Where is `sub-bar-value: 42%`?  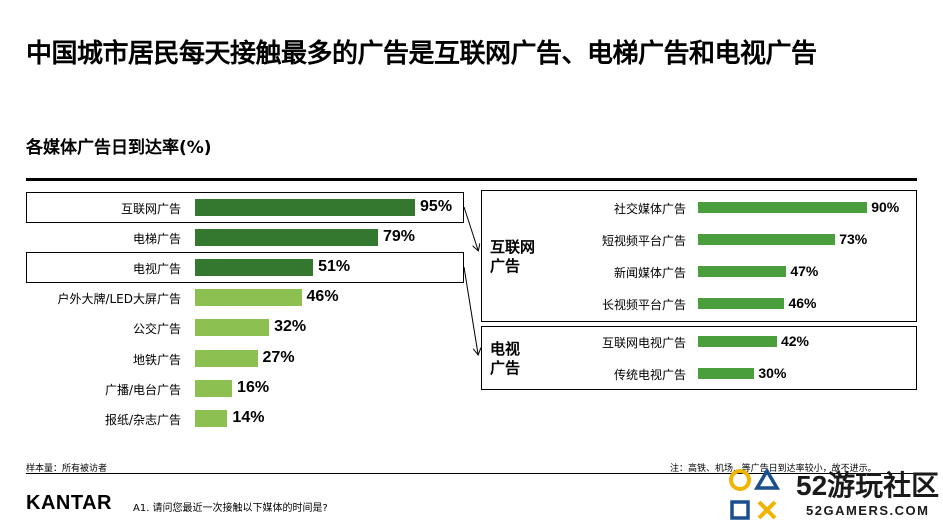
sub-bar-value: 42% is located at coordinates (794, 341).